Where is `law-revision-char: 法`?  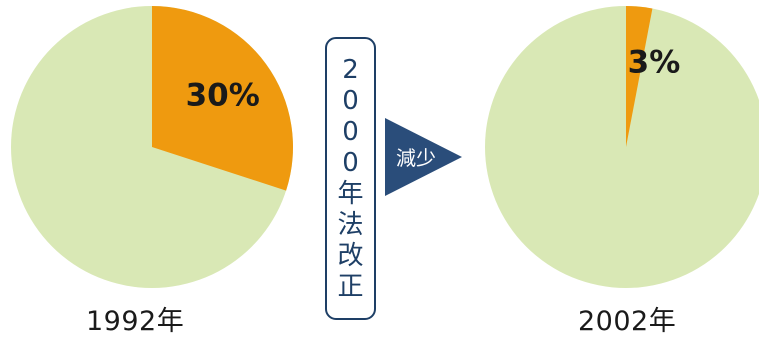
law-revision-char: 法 is located at coordinates (350, 224).